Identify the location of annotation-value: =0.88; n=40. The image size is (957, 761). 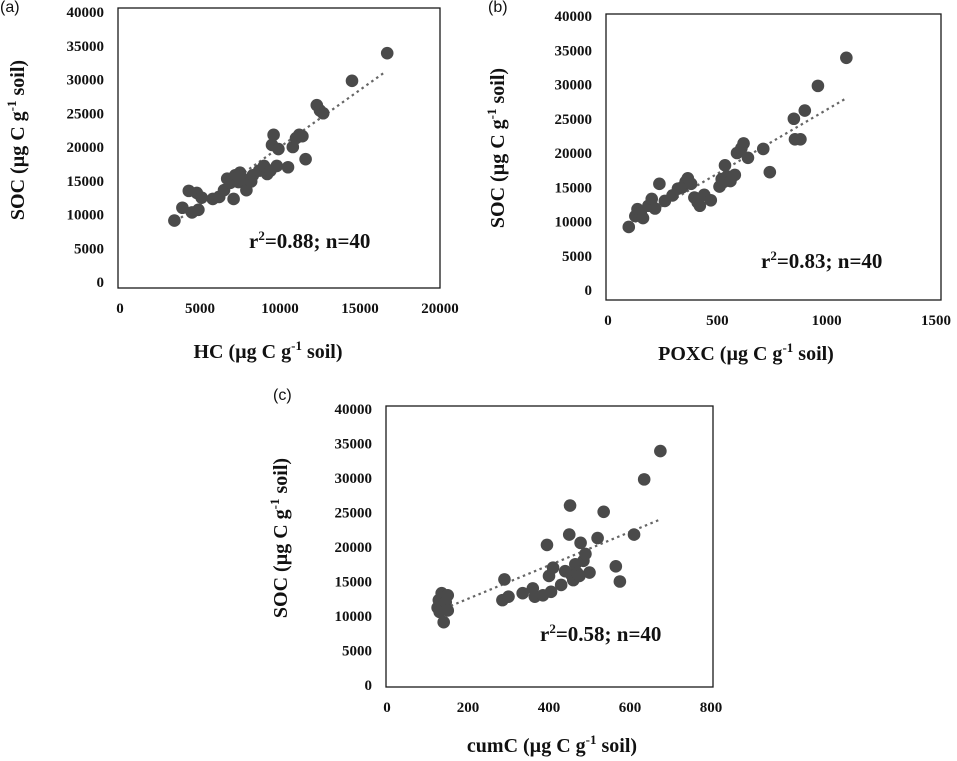
(318, 241).